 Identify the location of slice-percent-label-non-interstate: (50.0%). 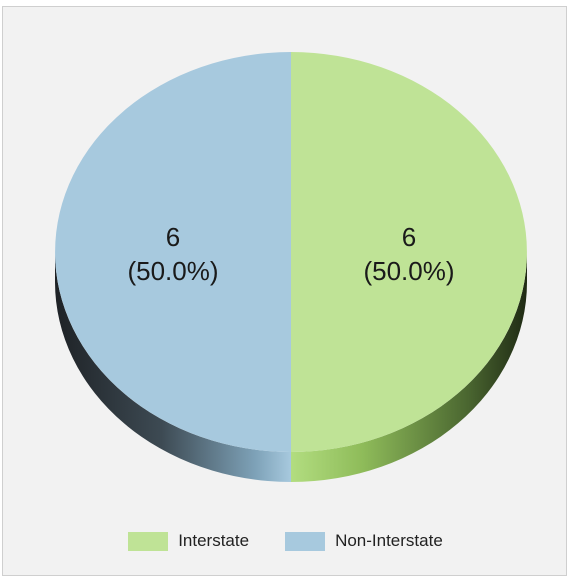
(172, 271).